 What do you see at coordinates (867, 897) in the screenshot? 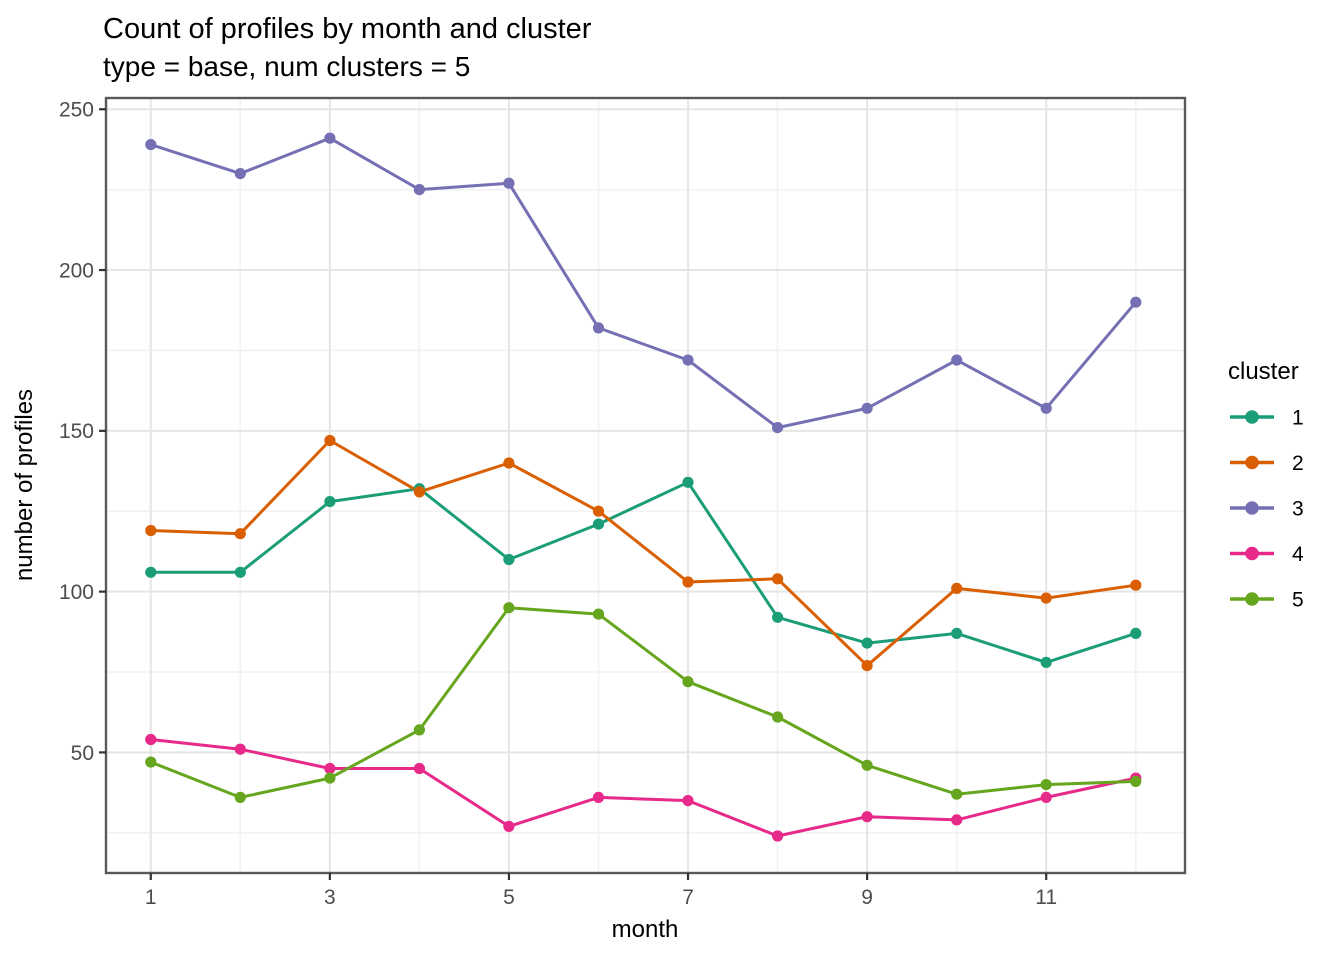
I see `x-tick-label: 9` at bounding box center [867, 897].